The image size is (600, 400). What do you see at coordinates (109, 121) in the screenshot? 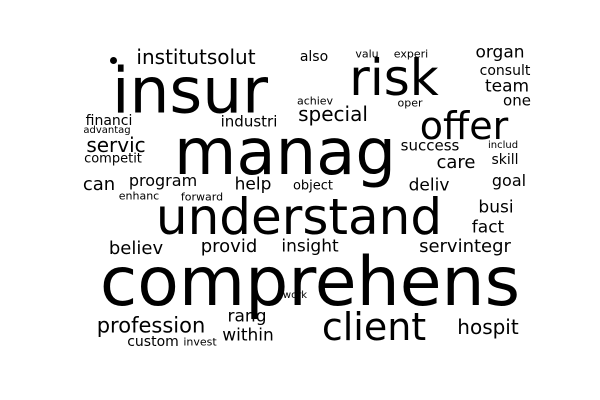
I see `word-financi: financi` at bounding box center [109, 121].